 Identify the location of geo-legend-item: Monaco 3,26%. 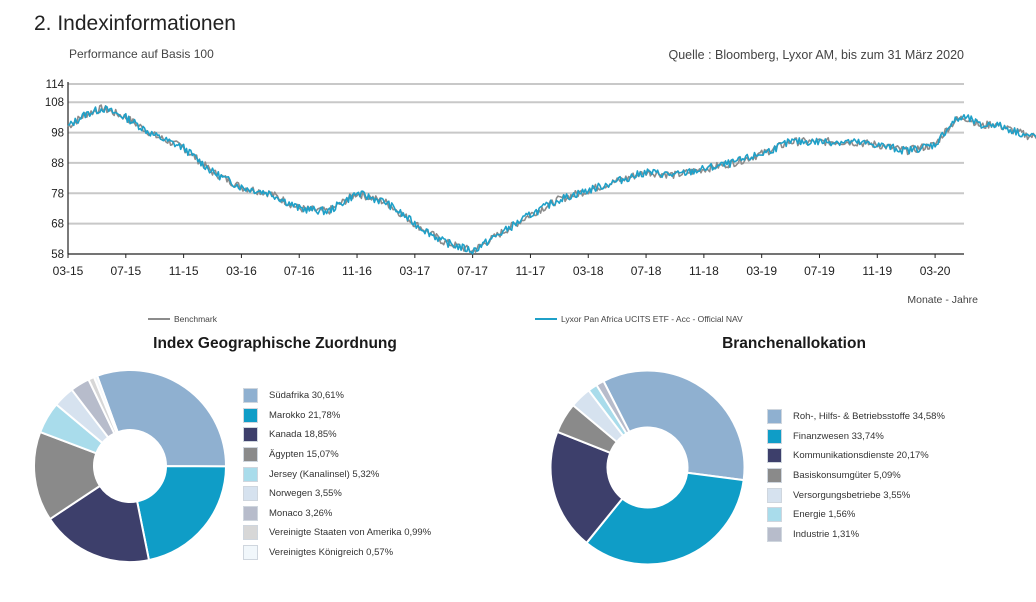
(337, 514).